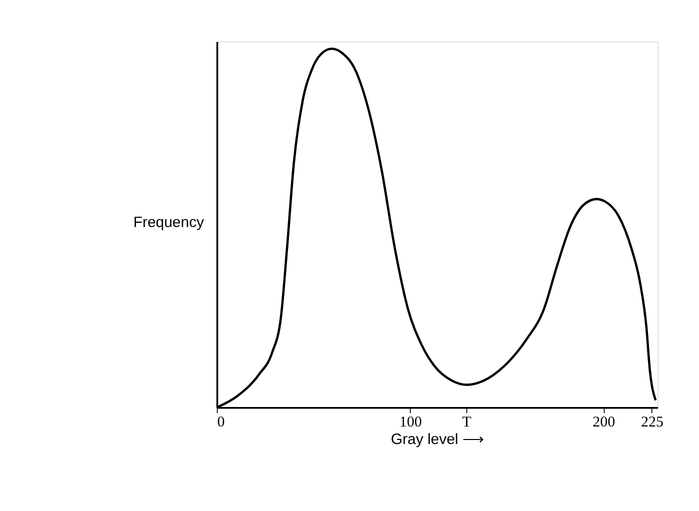 The width and height of the screenshot is (699, 511). I want to click on x-axis-title: Gray level ⟶, so click(437, 439).